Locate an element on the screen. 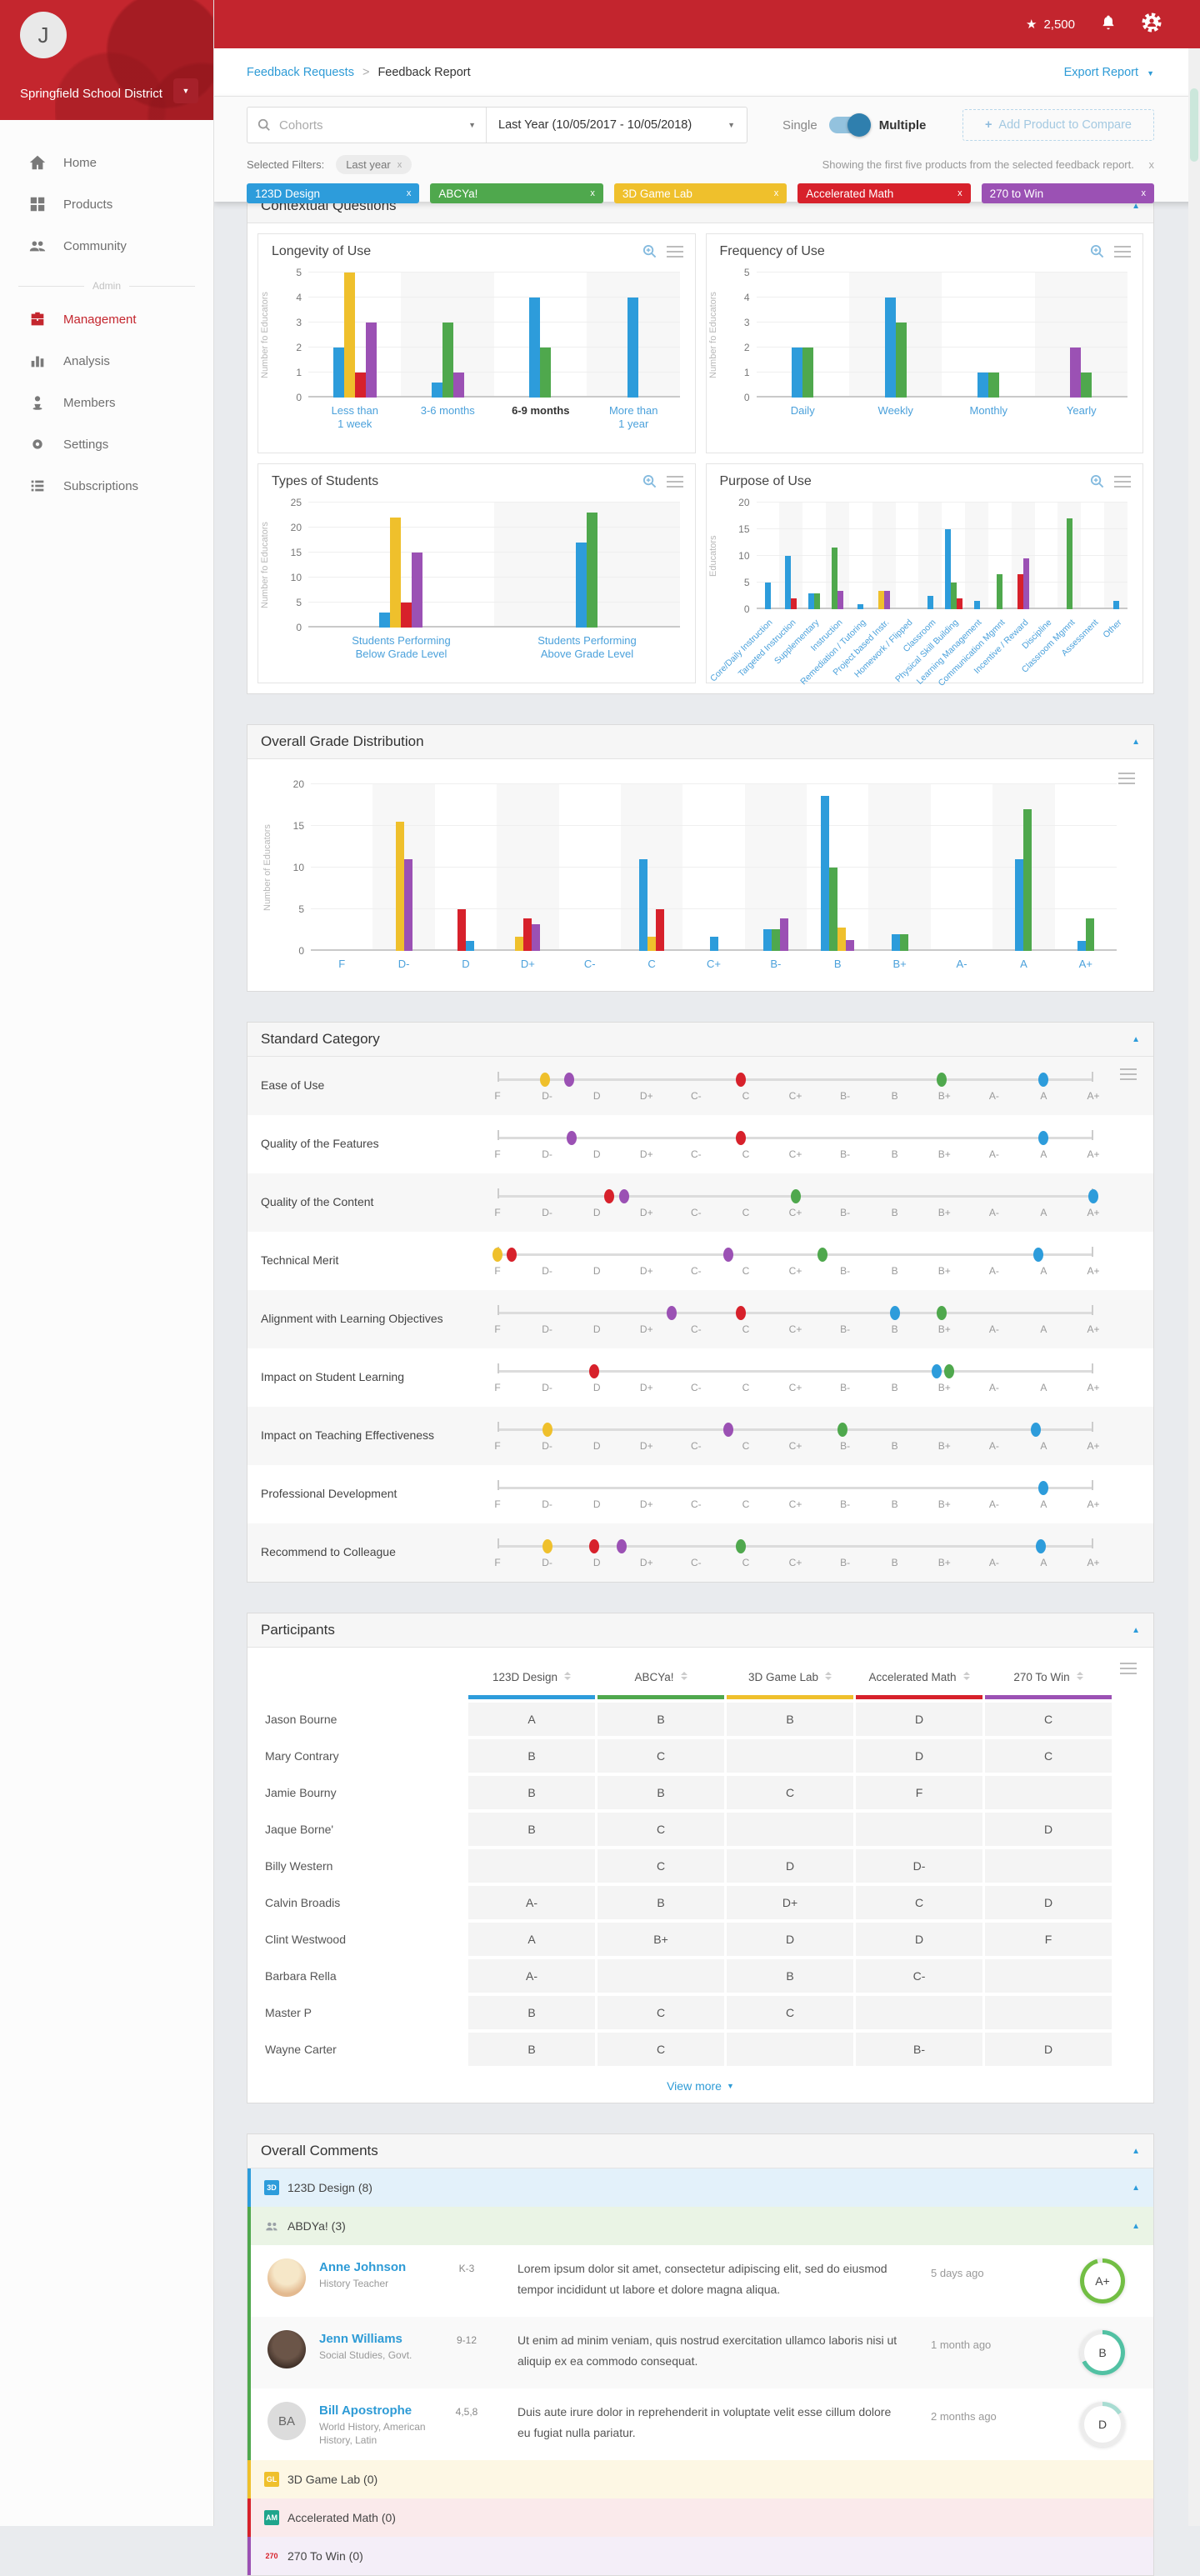 This screenshot has width=1200, height=2576. comment-group-header: 270 270 To Win (0) is located at coordinates (702, 2556).